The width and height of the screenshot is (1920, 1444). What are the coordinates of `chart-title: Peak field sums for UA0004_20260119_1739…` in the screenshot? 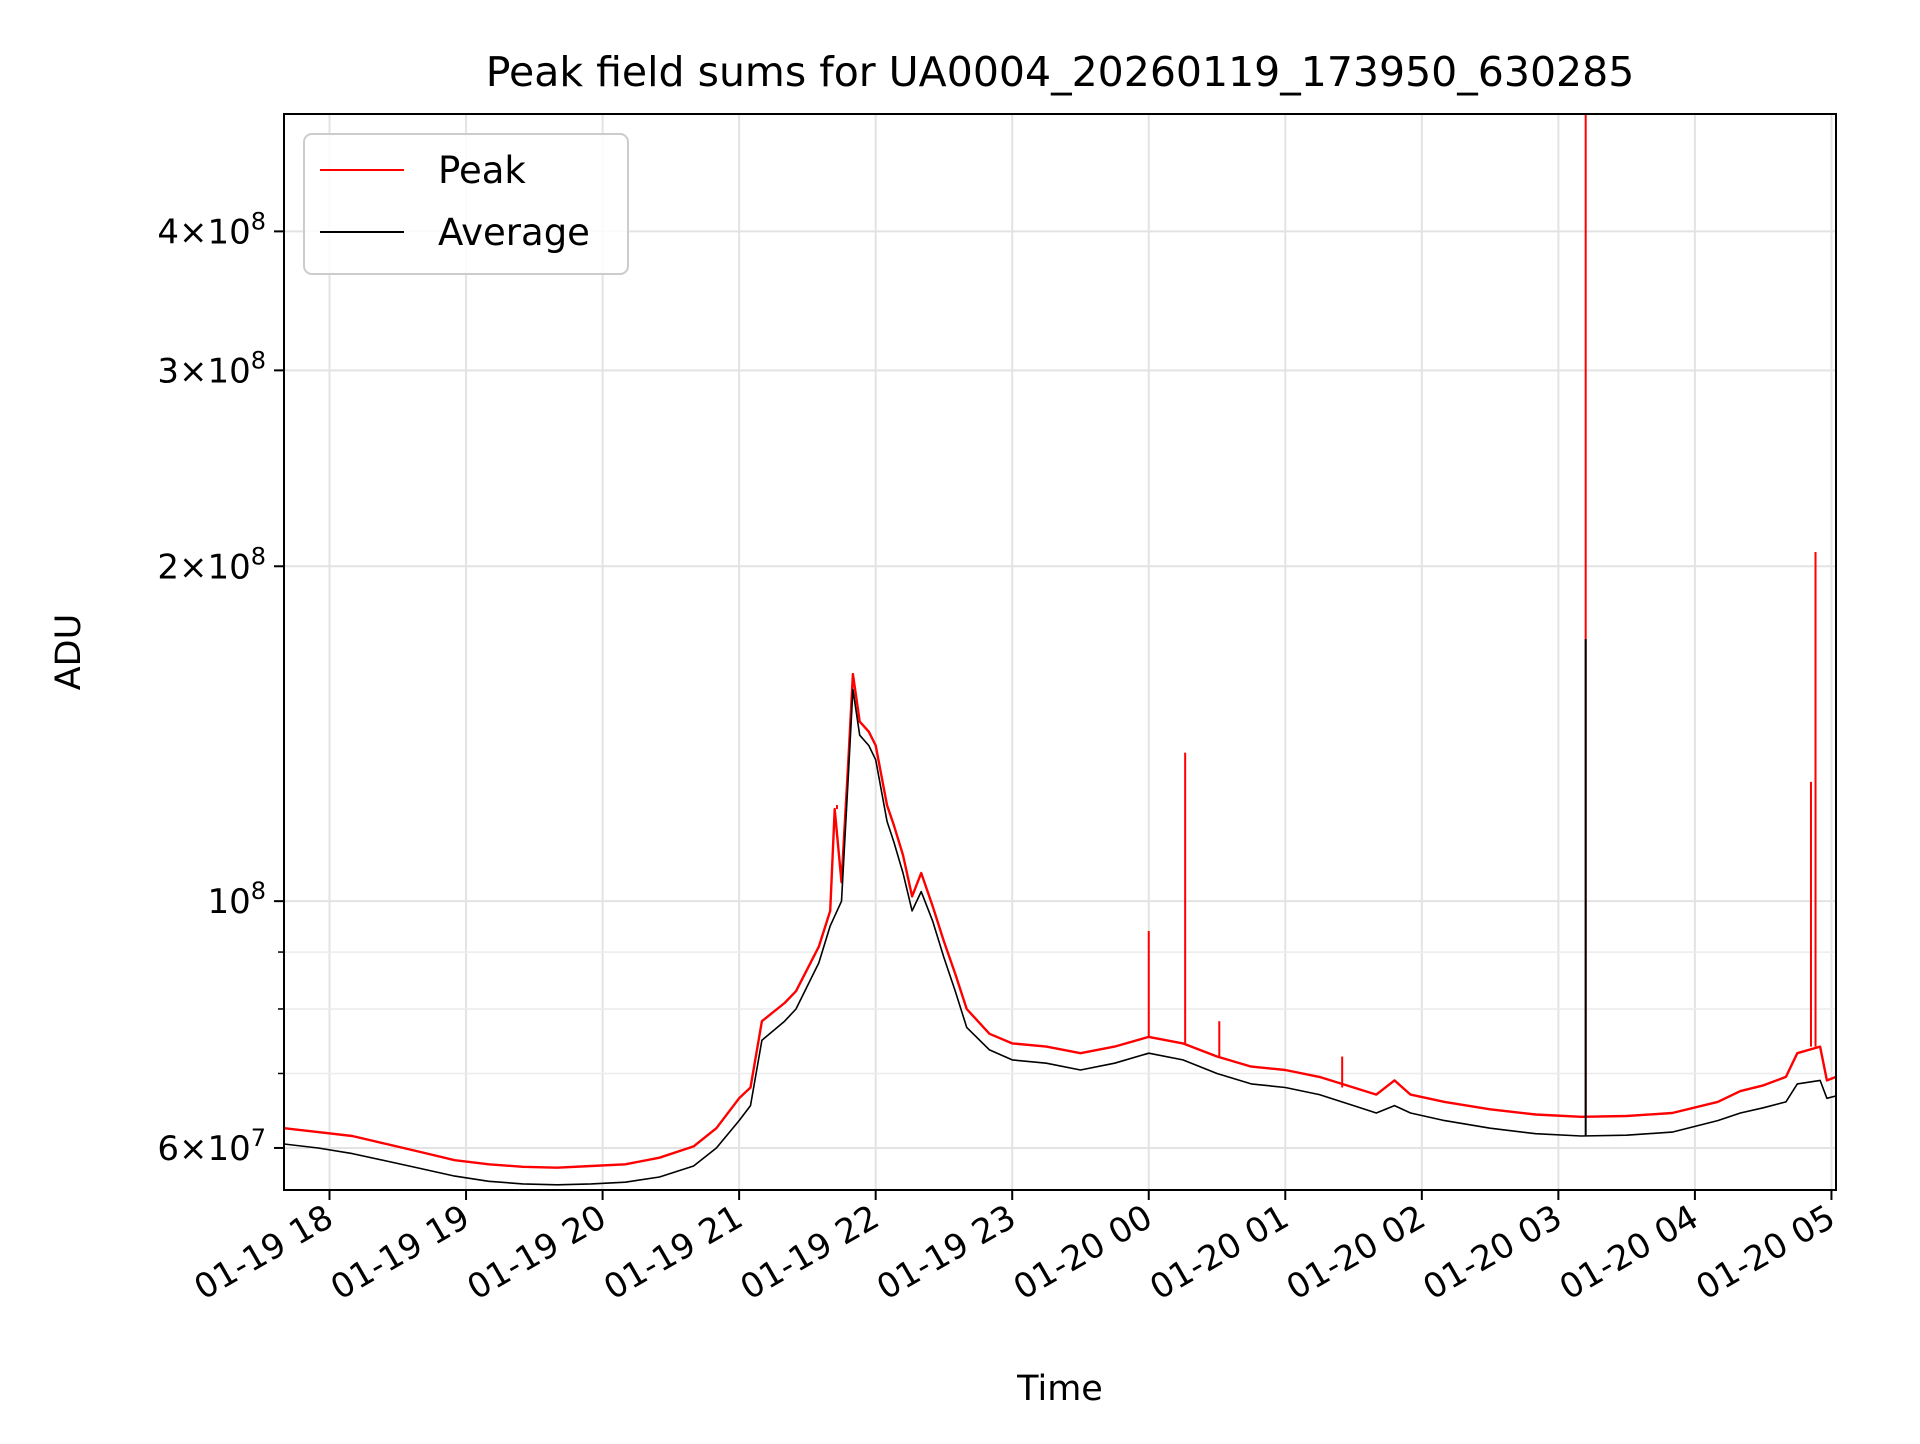 It's located at (1060, 72).